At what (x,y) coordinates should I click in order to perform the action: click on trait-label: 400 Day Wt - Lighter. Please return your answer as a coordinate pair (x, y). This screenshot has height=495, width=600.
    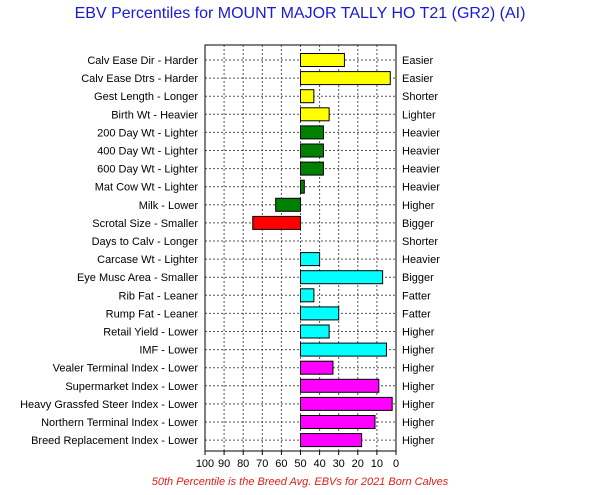
    Looking at the image, I should click on (147, 152).